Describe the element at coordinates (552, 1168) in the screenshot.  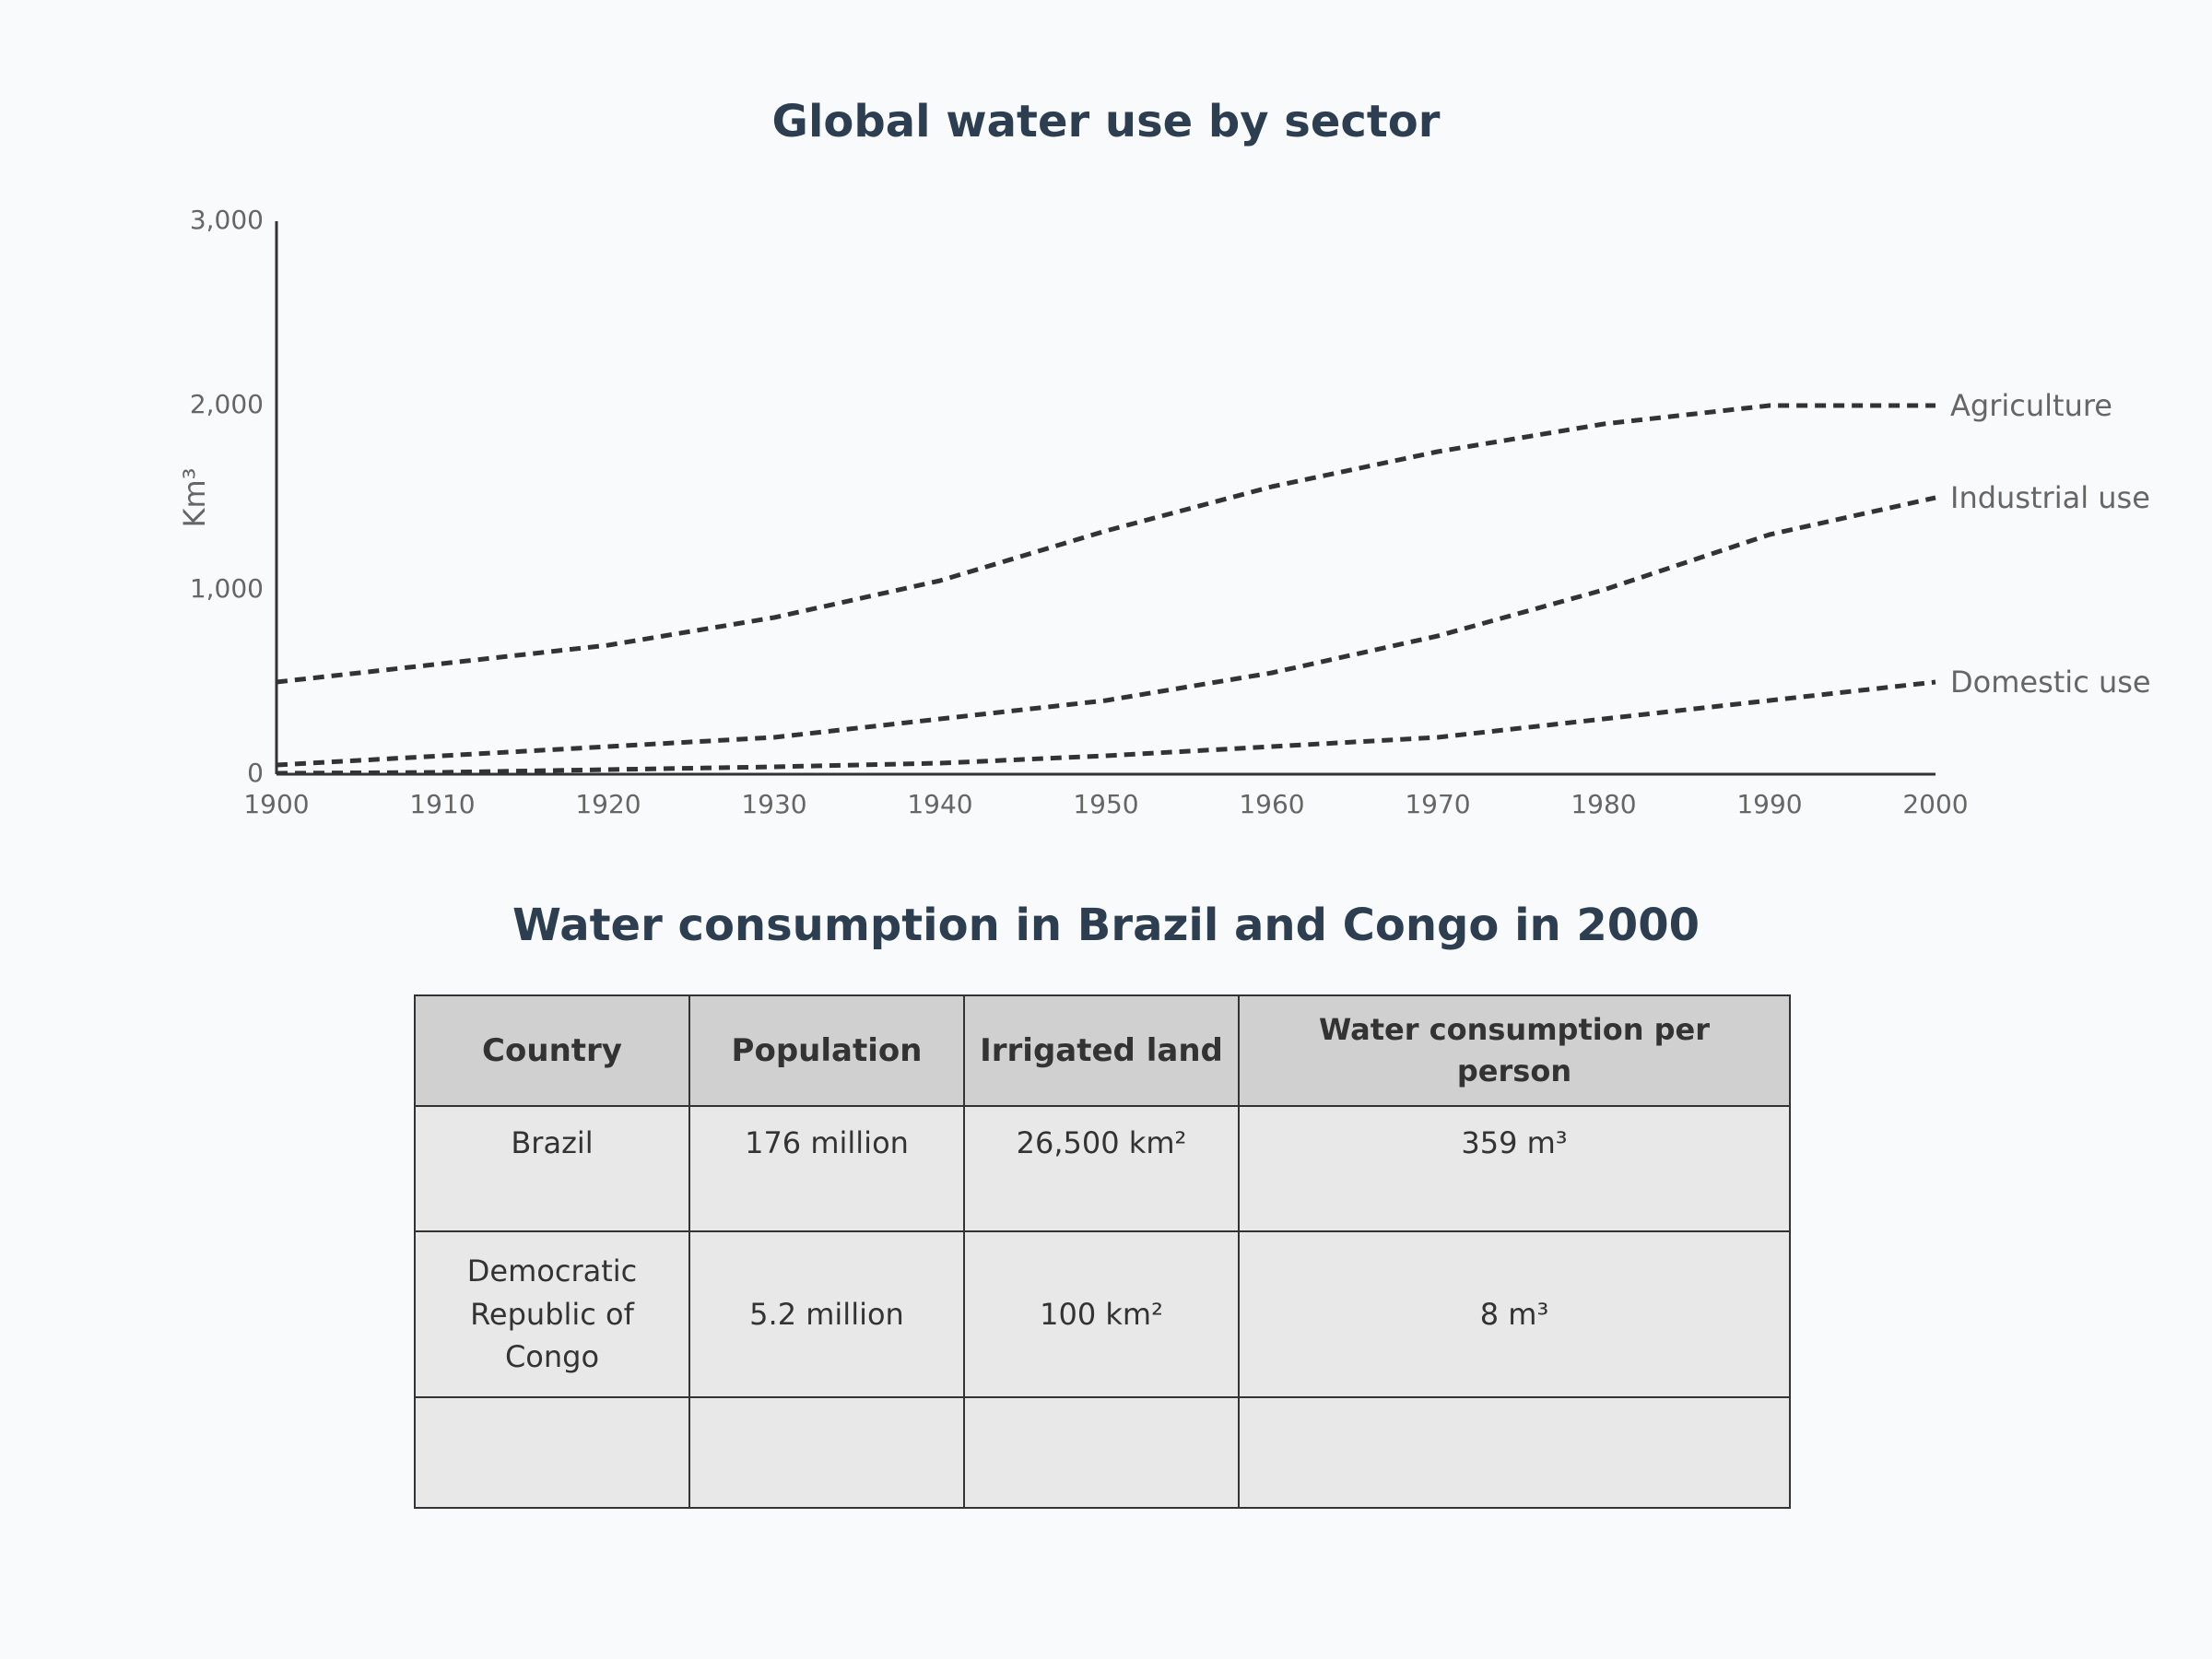
I see `cell-country: Brazil` at that location.